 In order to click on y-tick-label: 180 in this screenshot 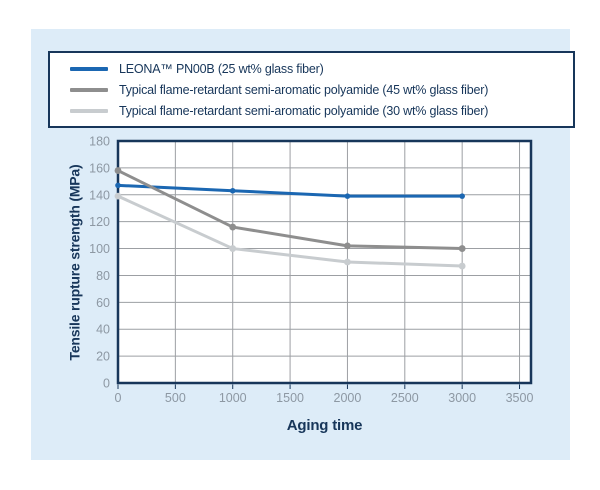, I will do `click(99, 142)`.